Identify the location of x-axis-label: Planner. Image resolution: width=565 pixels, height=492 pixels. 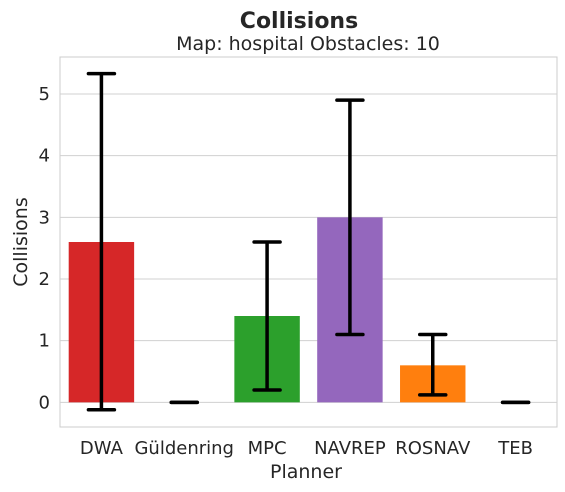
(306, 472).